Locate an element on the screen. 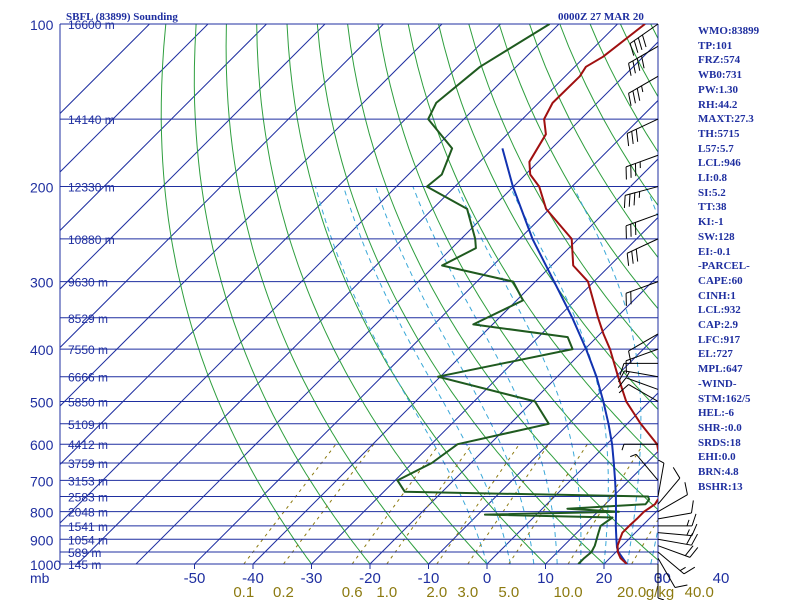  mixing-ratio-label: 2.0 is located at coordinates (436, 592).